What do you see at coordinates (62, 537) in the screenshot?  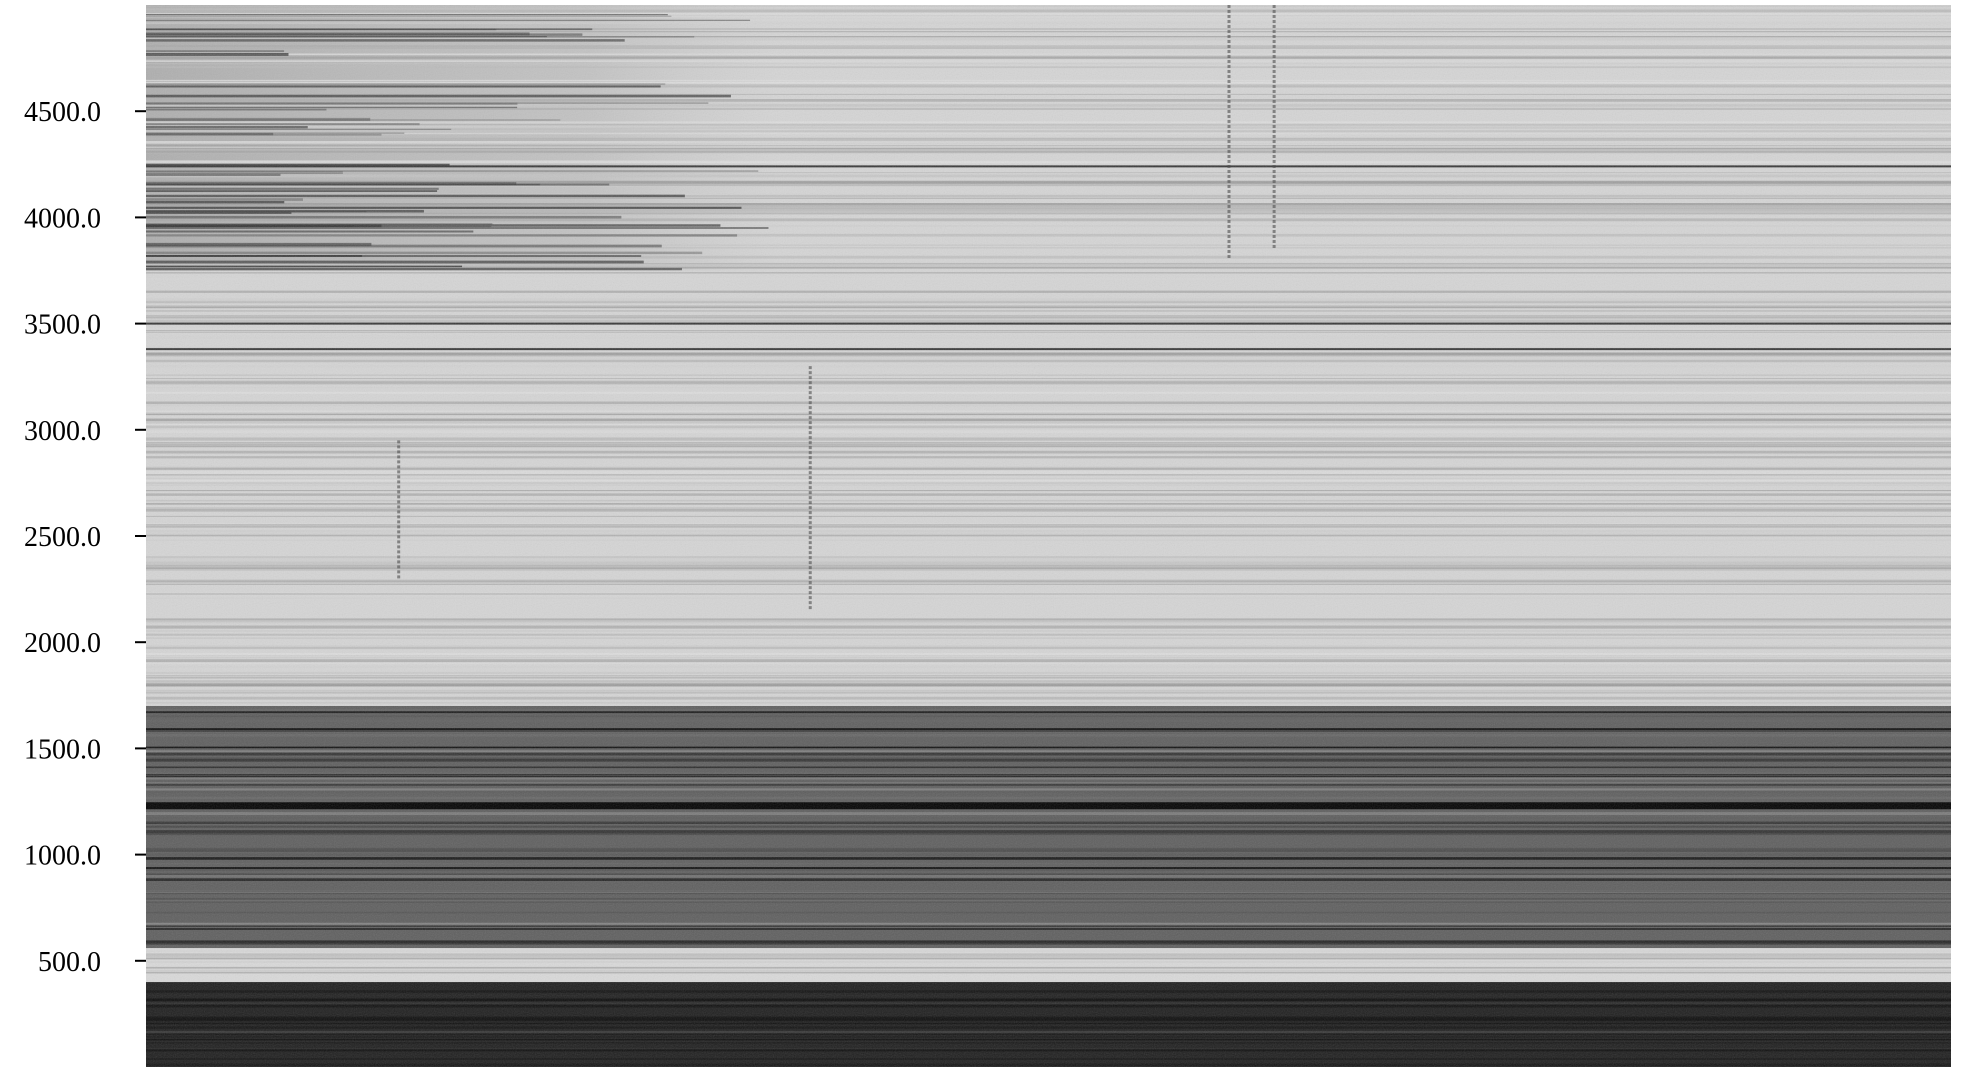 I see `y-tick-label: 2500.0` at bounding box center [62, 537].